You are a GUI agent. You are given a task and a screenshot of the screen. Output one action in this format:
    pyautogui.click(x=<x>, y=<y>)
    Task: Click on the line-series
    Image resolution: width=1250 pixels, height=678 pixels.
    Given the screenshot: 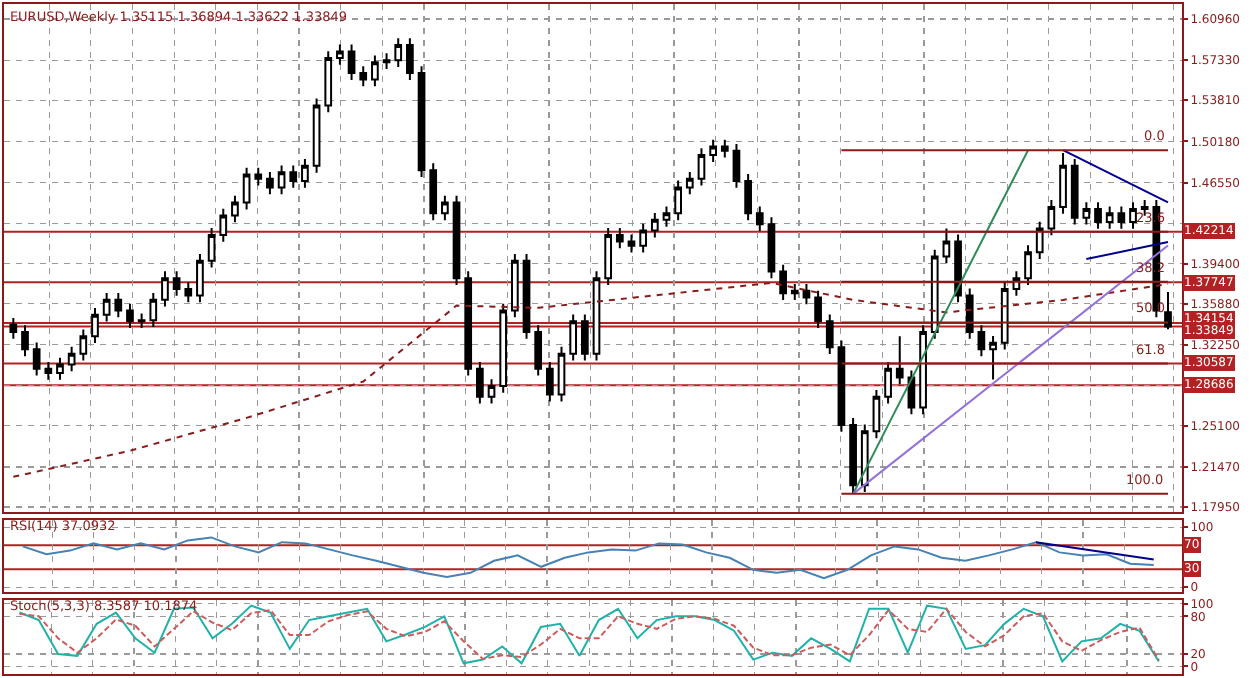 What is the action you would take?
    pyautogui.click(x=588, y=558)
    